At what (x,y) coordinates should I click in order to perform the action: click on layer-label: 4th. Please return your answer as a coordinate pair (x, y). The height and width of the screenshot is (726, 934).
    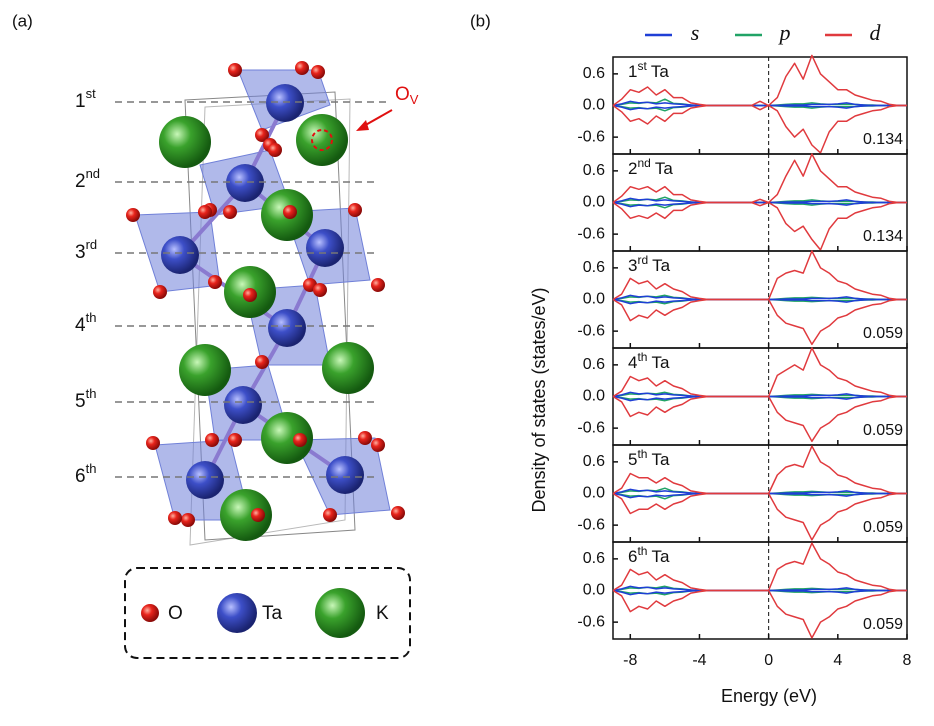
    Looking at the image, I should click on (85, 323).